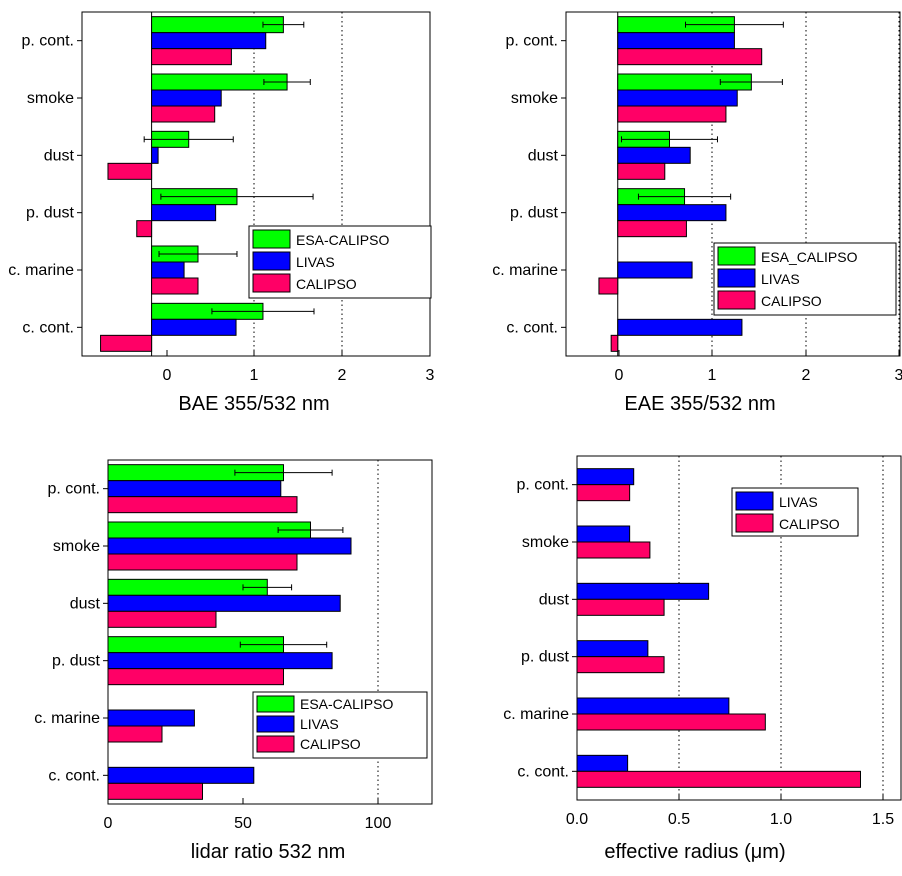  I want to click on x-axis-title: effective radius (μm), so click(694, 852).